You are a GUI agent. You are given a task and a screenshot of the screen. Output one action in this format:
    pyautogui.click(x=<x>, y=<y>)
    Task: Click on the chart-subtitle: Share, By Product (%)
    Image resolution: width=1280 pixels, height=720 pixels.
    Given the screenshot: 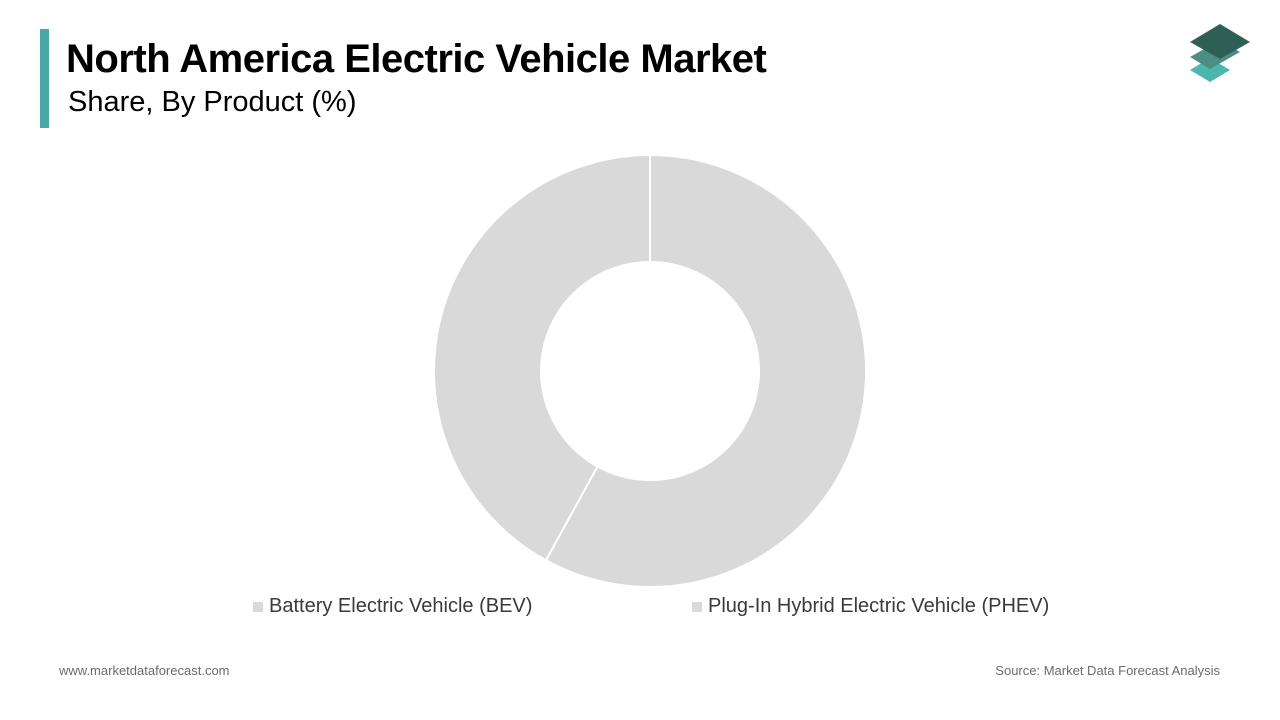 What is the action you would take?
    pyautogui.click(x=212, y=102)
    